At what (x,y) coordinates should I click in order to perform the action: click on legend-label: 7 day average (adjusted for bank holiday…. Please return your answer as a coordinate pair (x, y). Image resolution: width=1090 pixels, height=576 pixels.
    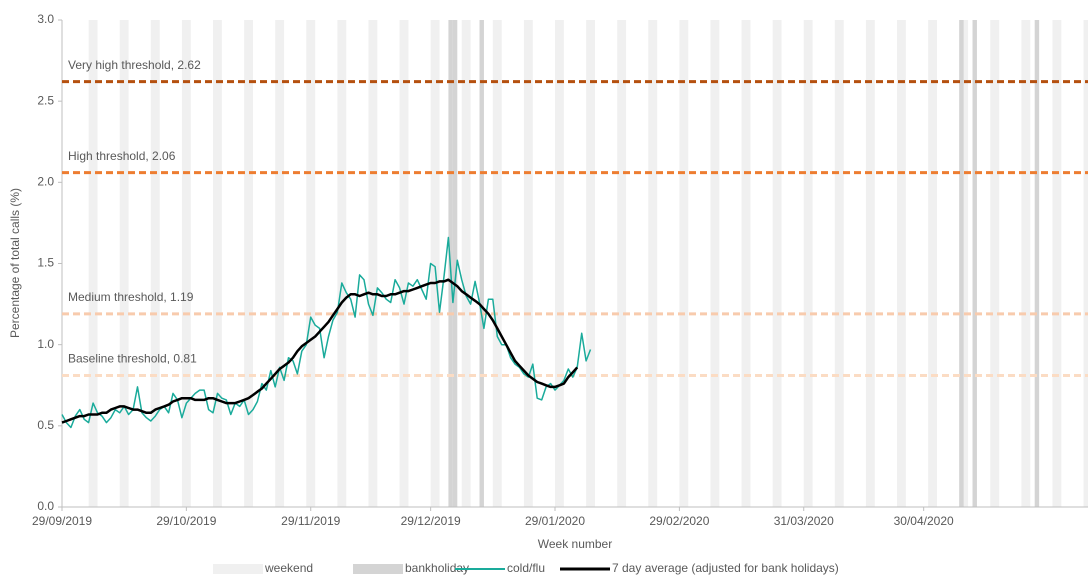
    Looking at the image, I should click on (725, 568).